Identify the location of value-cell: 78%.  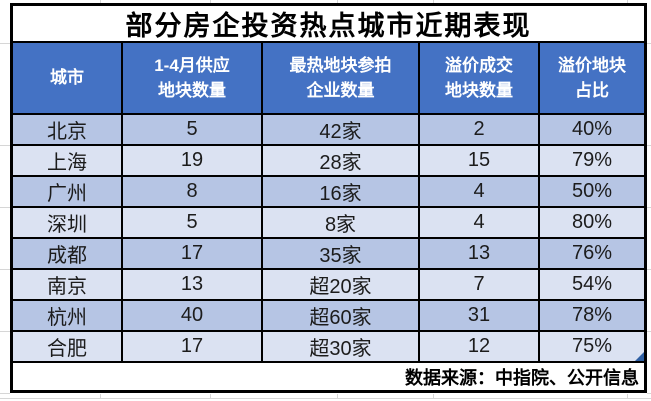
(592, 316).